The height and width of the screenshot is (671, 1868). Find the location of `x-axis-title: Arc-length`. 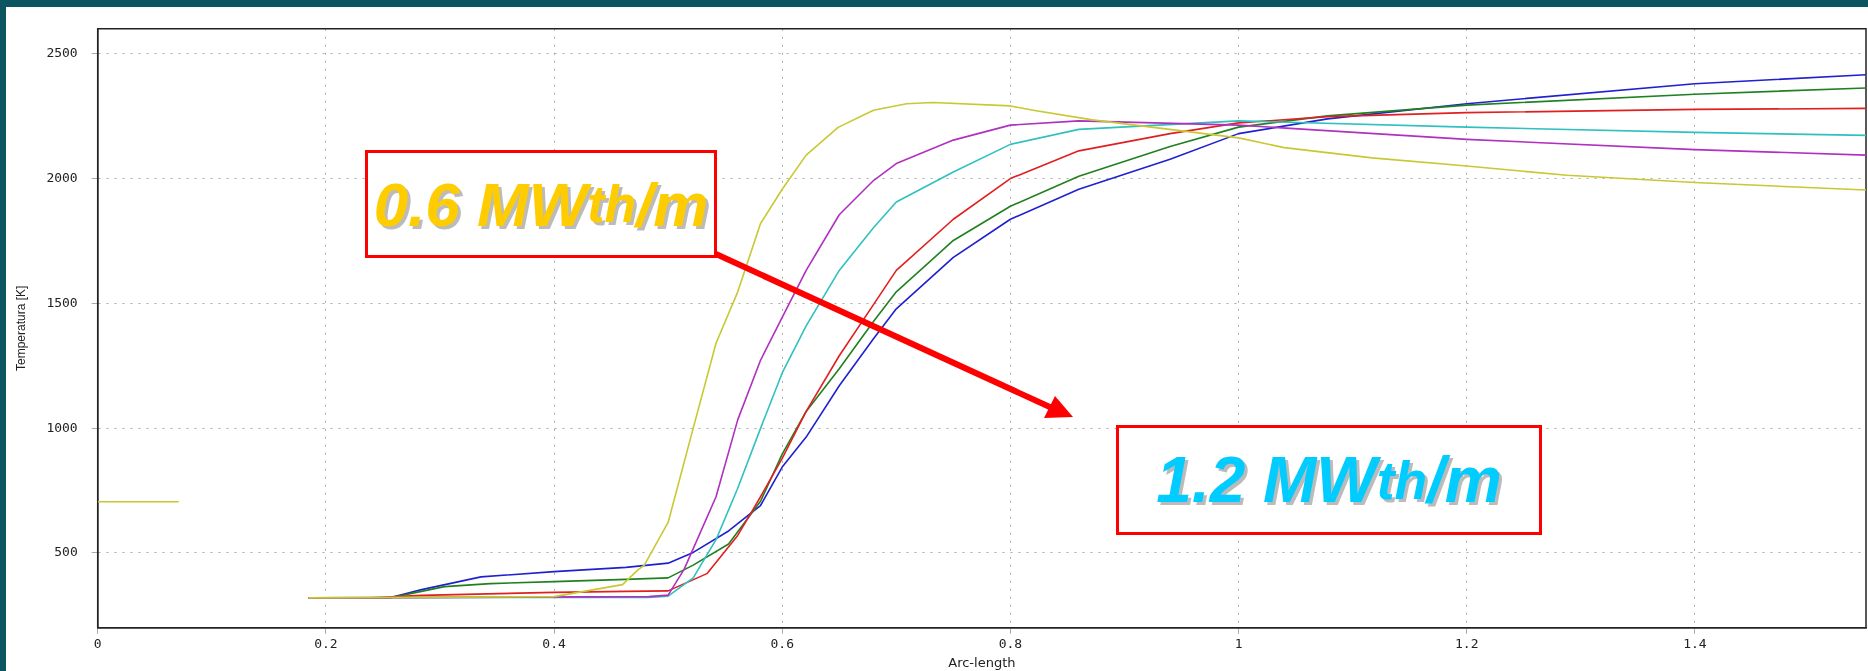

x-axis-title: Arc-length is located at coordinates (982, 662).